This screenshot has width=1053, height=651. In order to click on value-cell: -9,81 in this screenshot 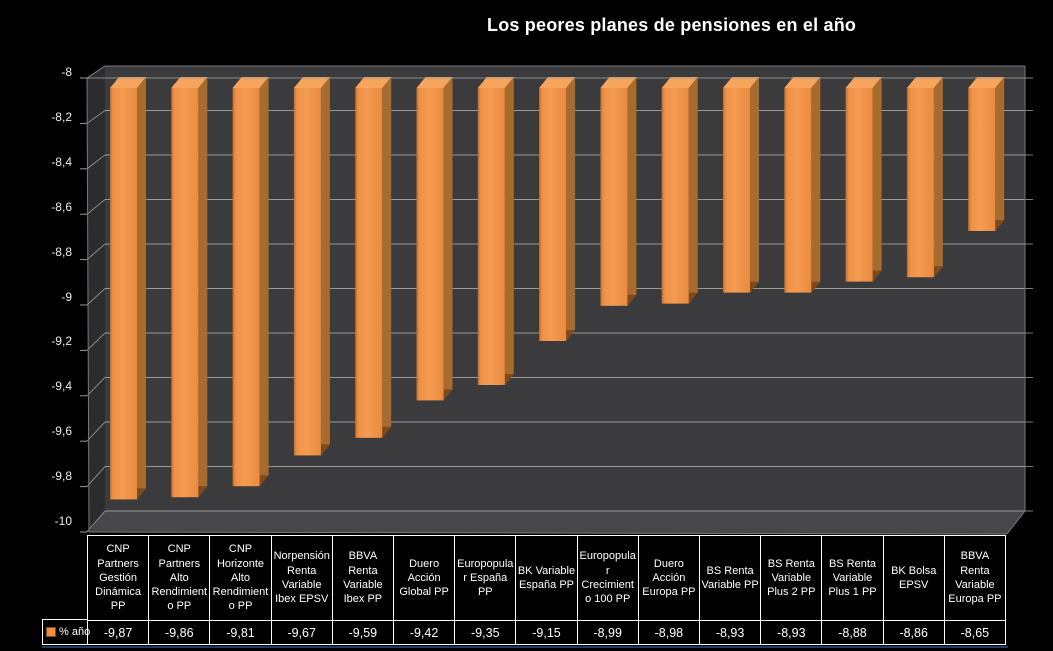, I will do `click(240, 632)`.